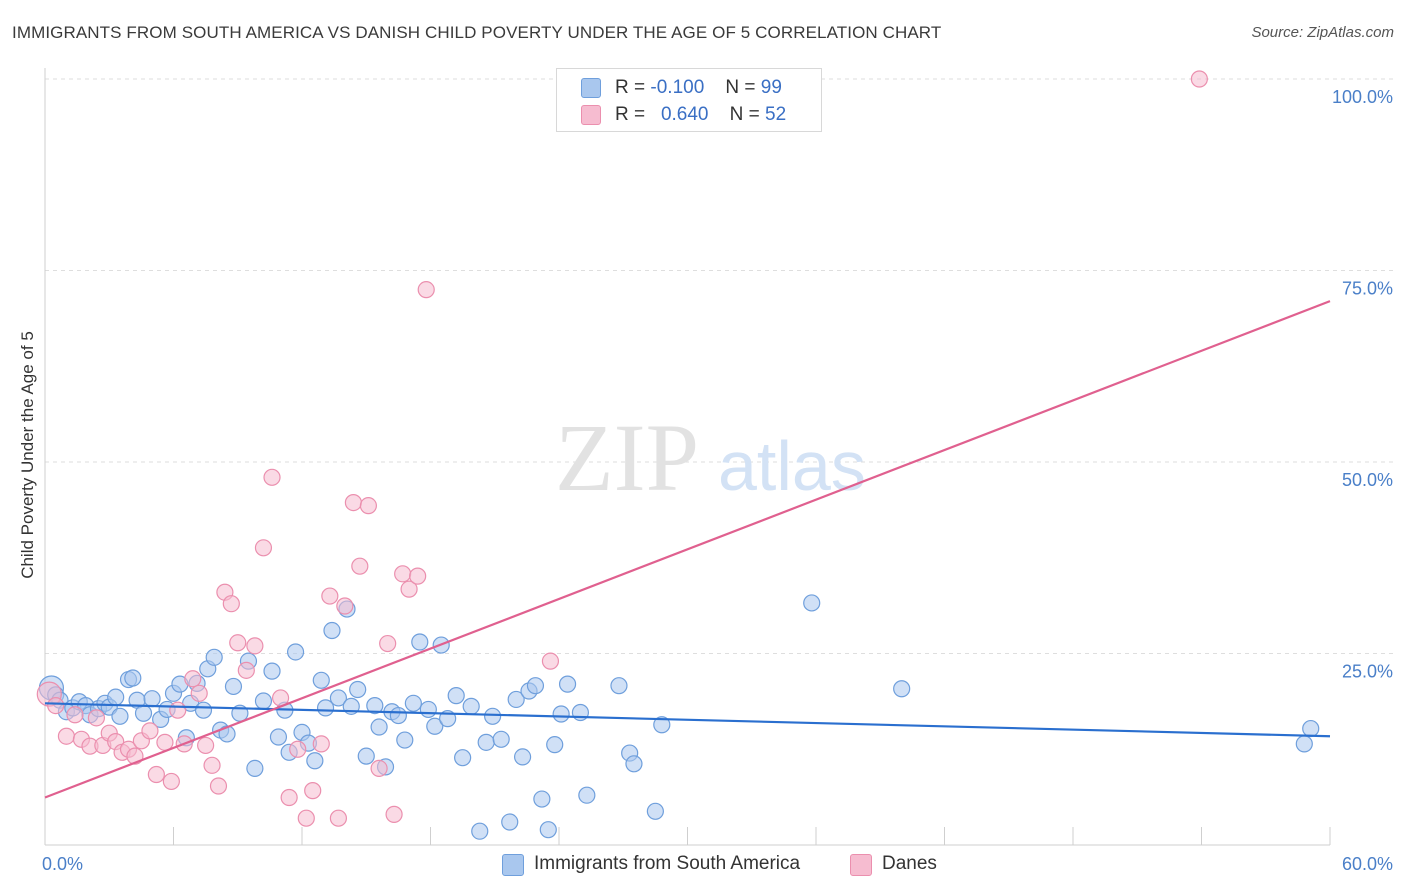  Describe the element at coordinates (861, 865) in the screenshot. I see `legend-swatch-pink` at that location.